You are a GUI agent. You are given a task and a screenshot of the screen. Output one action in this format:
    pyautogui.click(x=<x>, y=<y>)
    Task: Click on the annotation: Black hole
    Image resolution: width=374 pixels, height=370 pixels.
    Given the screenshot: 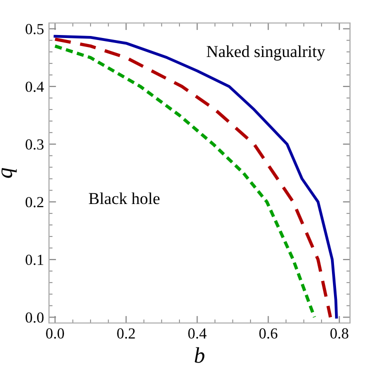 What is the action you would take?
    pyautogui.click(x=124, y=198)
    